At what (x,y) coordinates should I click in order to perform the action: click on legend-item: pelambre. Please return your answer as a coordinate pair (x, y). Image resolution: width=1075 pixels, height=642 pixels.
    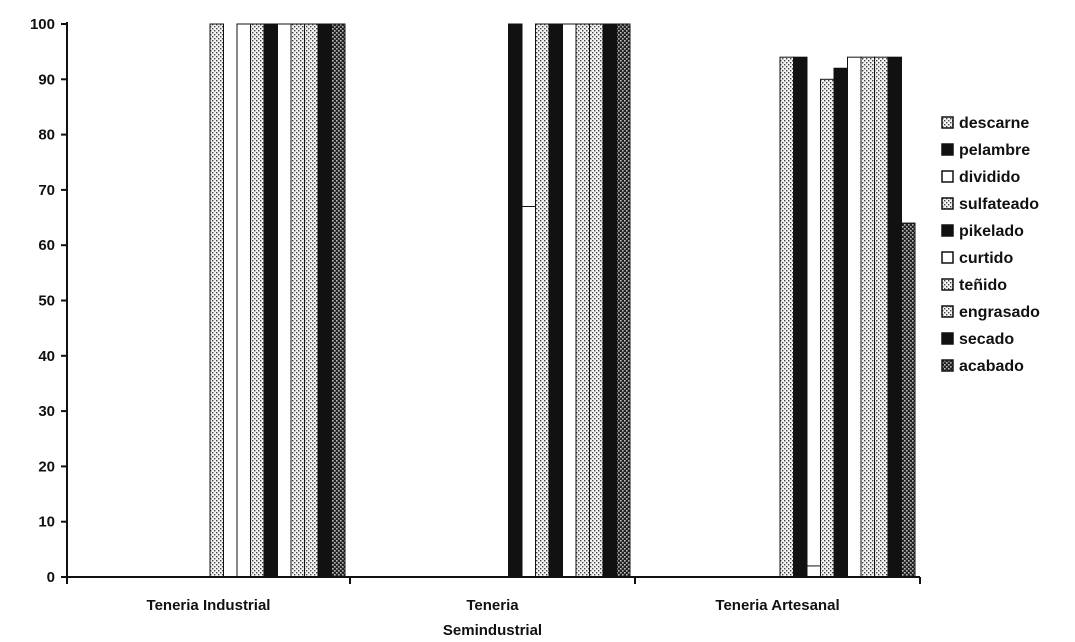
    Looking at the image, I should click on (985, 150).